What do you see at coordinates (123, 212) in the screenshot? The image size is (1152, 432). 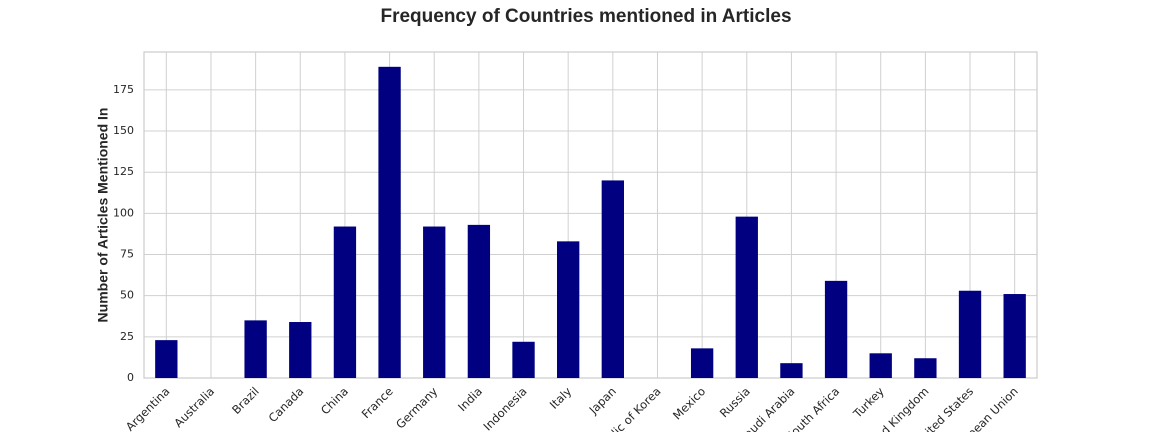 I see `y-tick-label: 100` at bounding box center [123, 212].